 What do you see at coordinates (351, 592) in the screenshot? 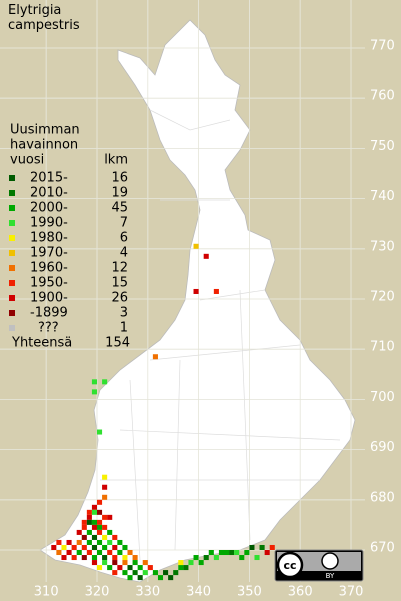
I see `x-tick-label: 370` at bounding box center [351, 592].